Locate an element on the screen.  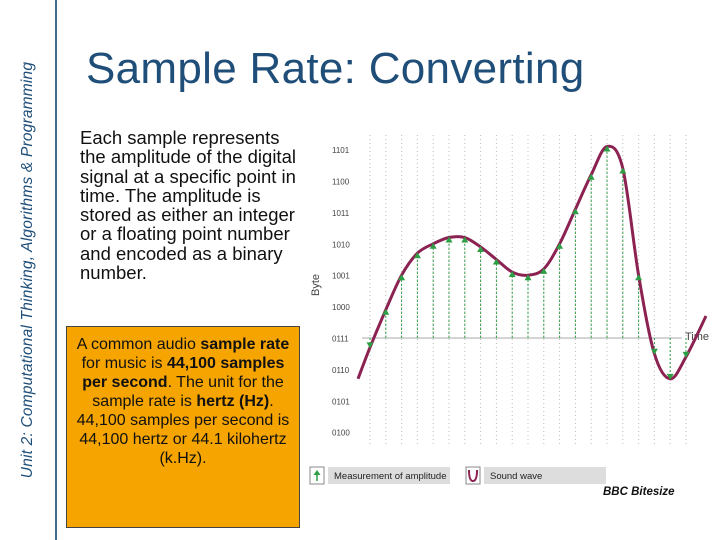
note-bold-2: 44,100 samples per second is located at coordinates (183, 373).